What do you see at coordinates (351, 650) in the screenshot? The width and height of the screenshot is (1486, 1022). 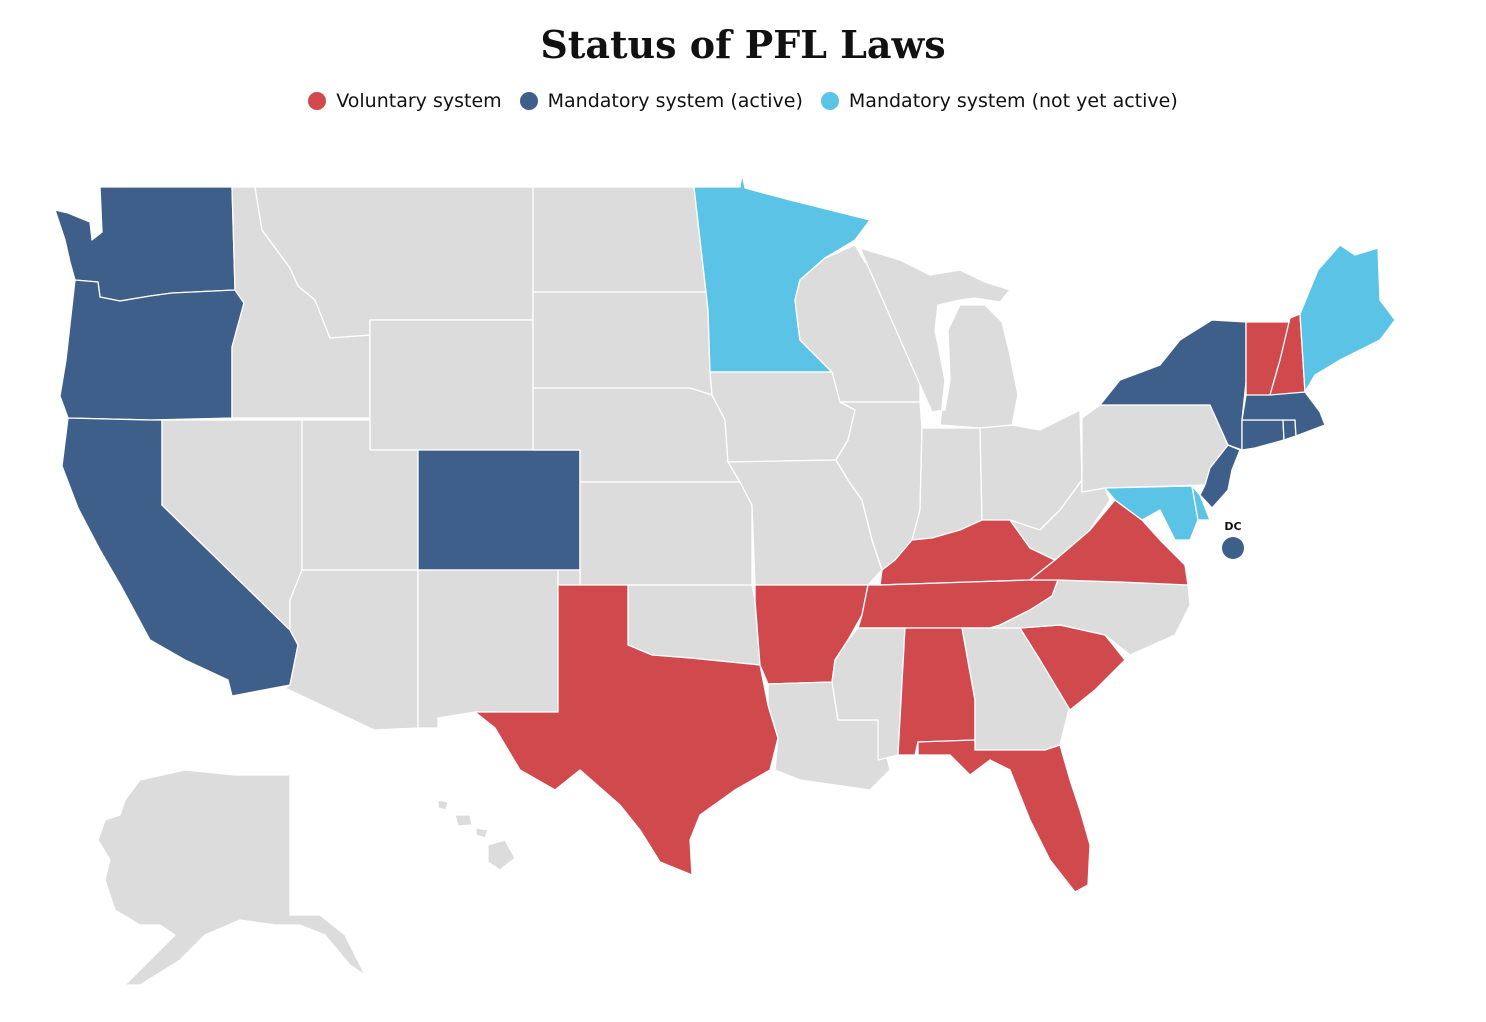 I see `state-AZ` at bounding box center [351, 650].